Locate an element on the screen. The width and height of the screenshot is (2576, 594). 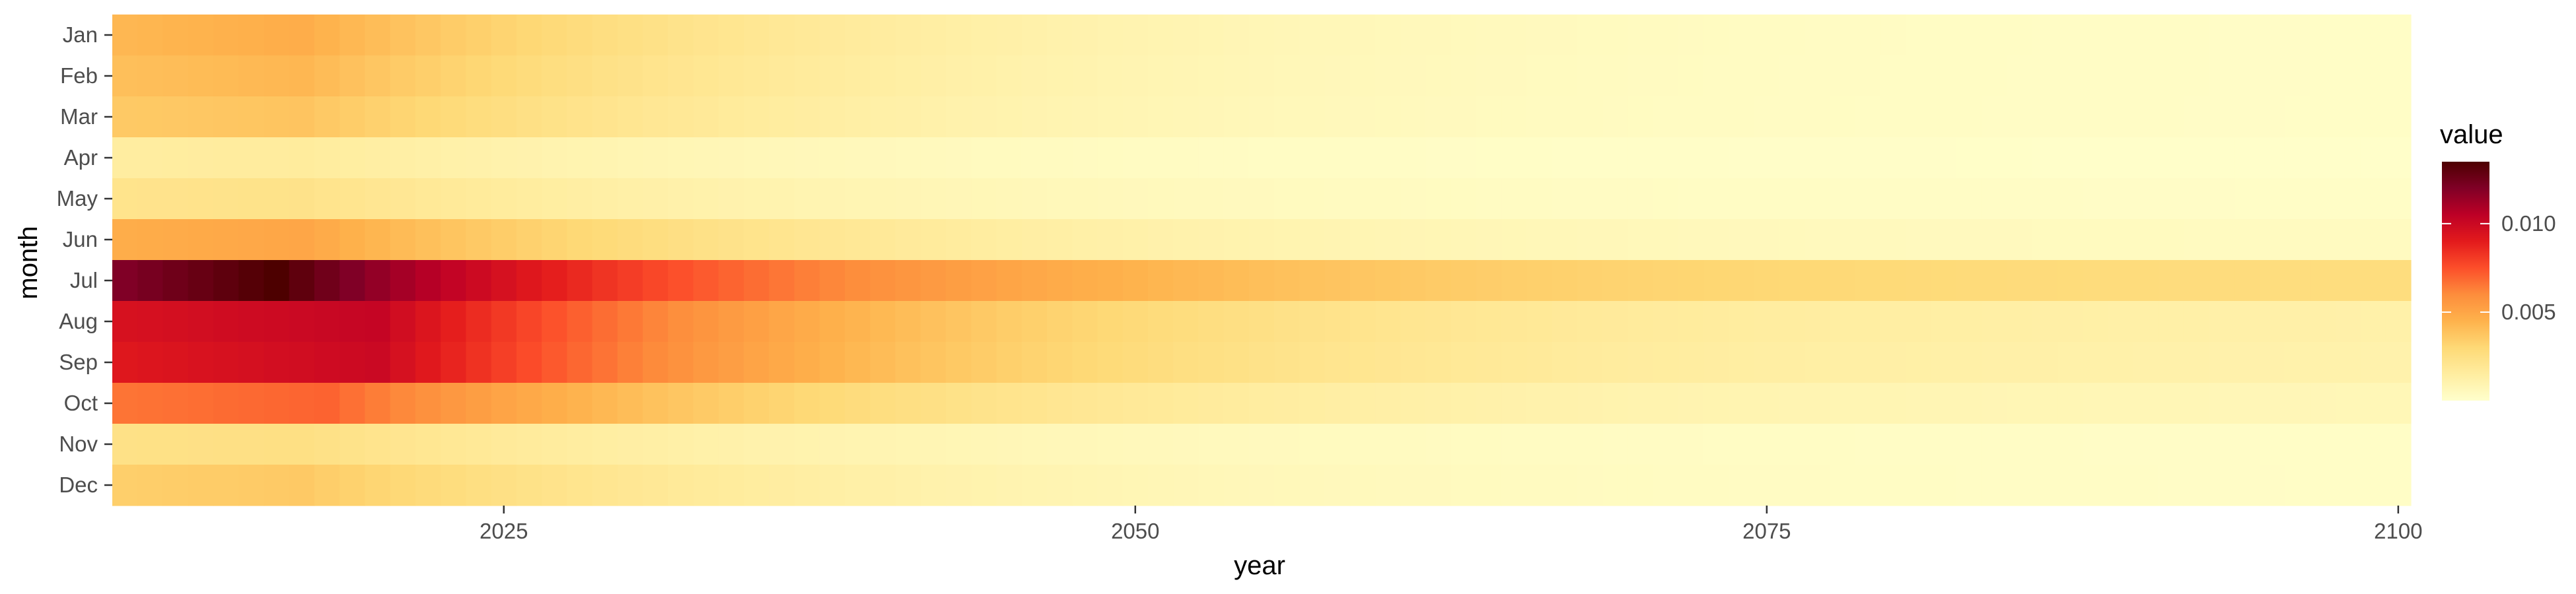
legend-tick-label: 0.005 is located at coordinates (2528, 312).